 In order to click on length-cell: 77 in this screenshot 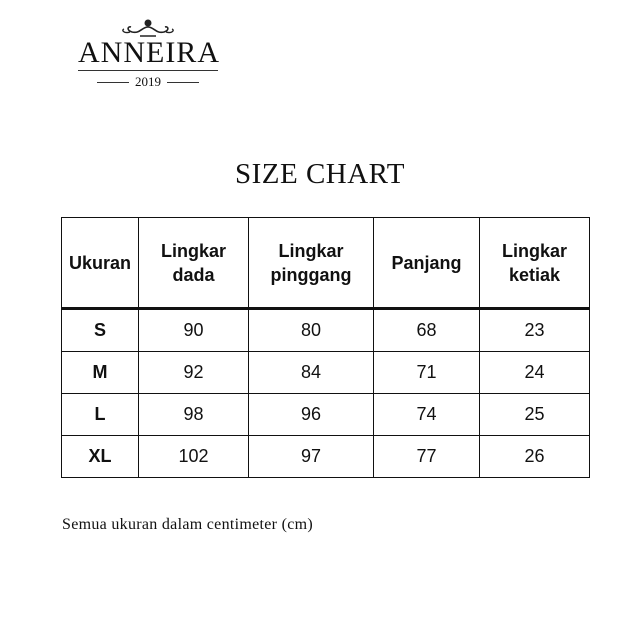, I will do `click(427, 456)`.